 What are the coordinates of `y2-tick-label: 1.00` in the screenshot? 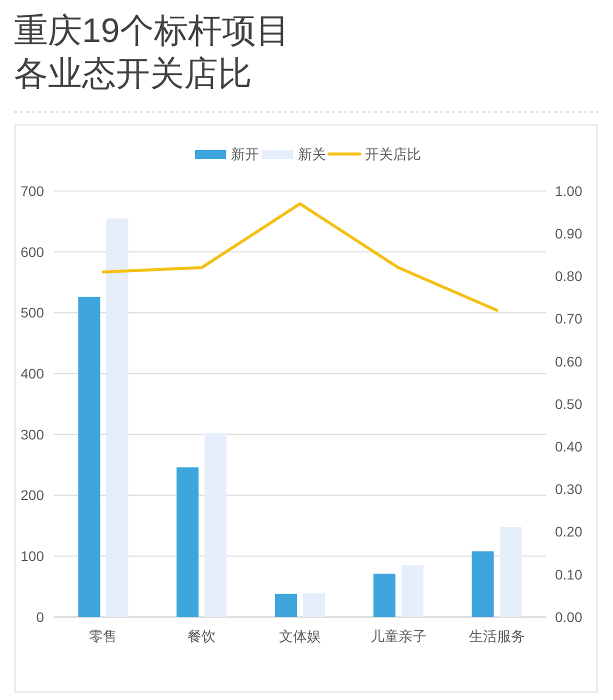 It's located at (568, 190).